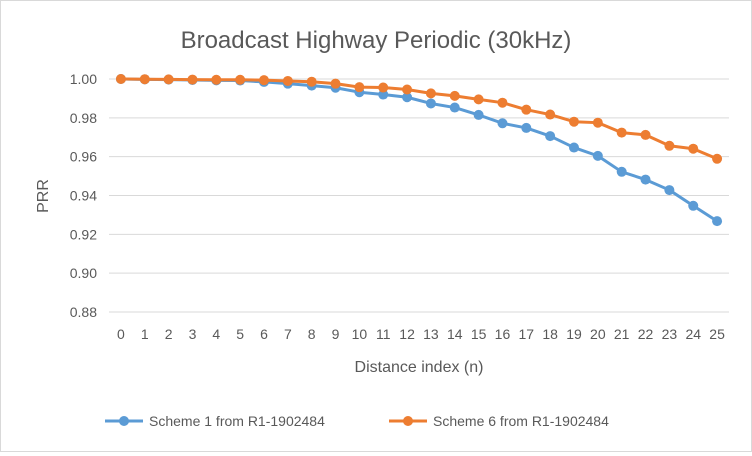  I want to click on x-tick-label: 13, so click(431, 334).